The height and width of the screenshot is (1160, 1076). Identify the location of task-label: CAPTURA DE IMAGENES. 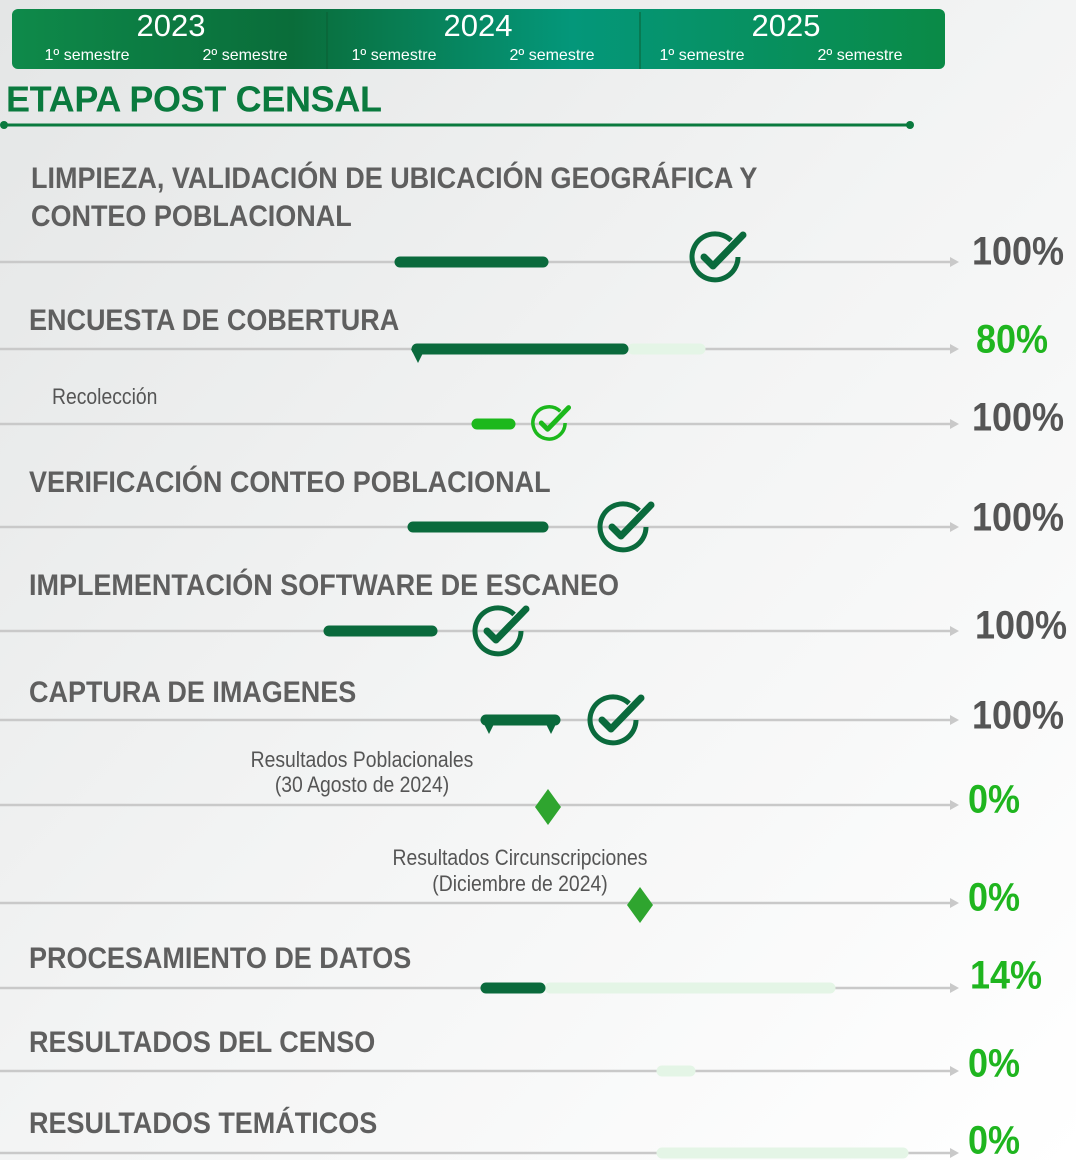
(192, 693).